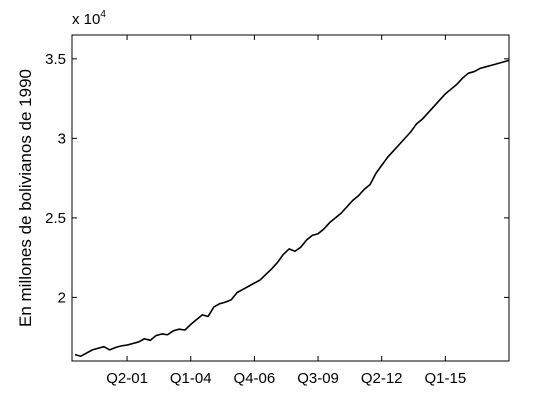 The width and height of the screenshot is (560, 420). Describe the element at coordinates (255, 378) in the screenshot. I see `x-tick-label: Q4-06` at that location.